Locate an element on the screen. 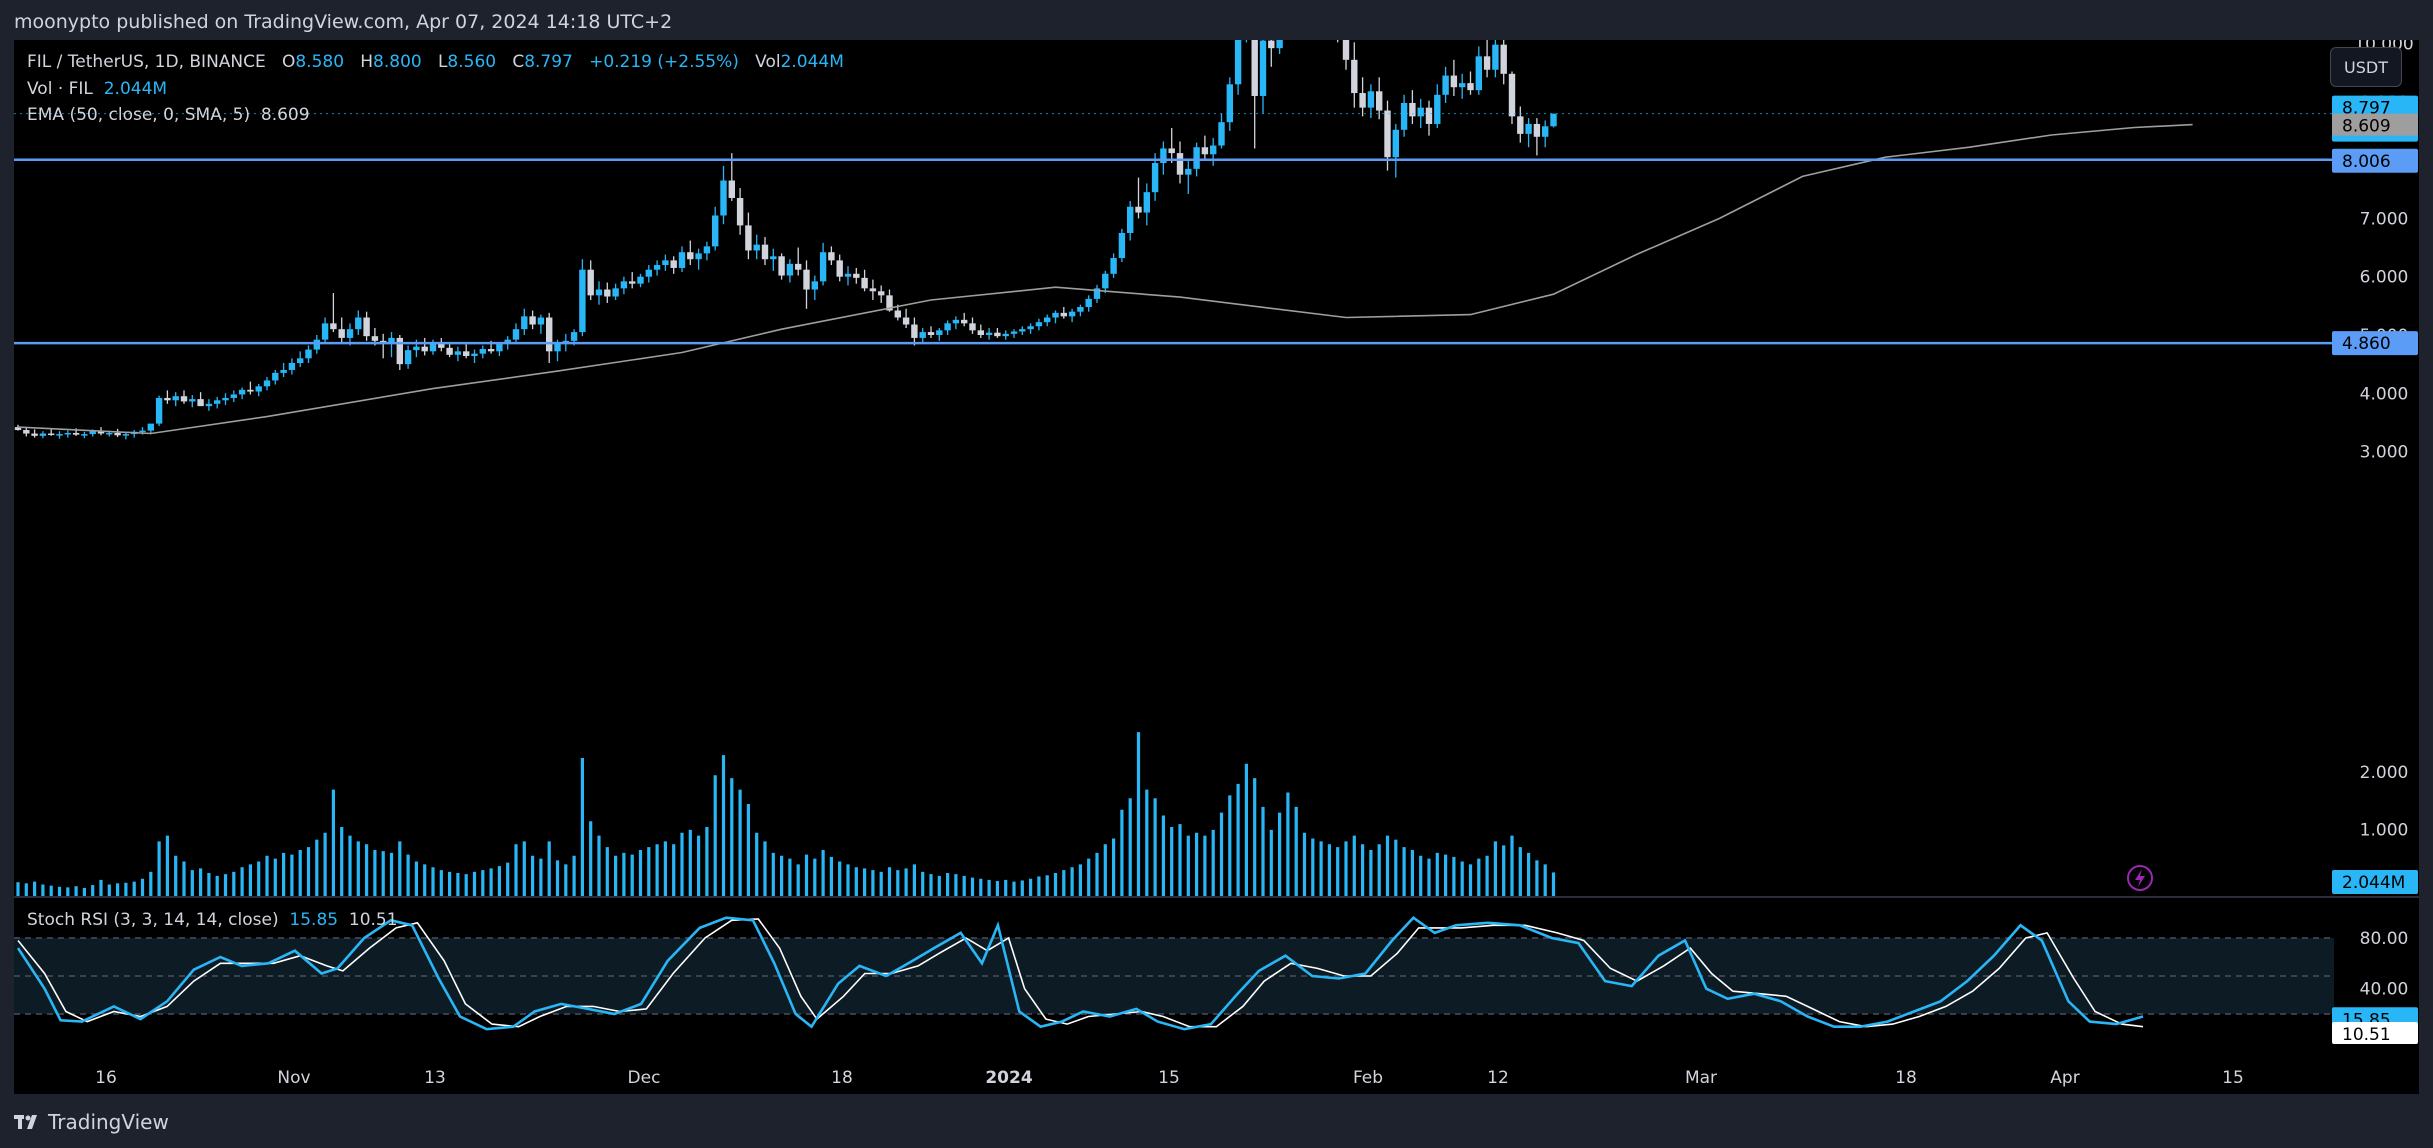 The image size is (2433, 1148). volume-tick-label: 2.000 is located at coordinates (2384, 773).